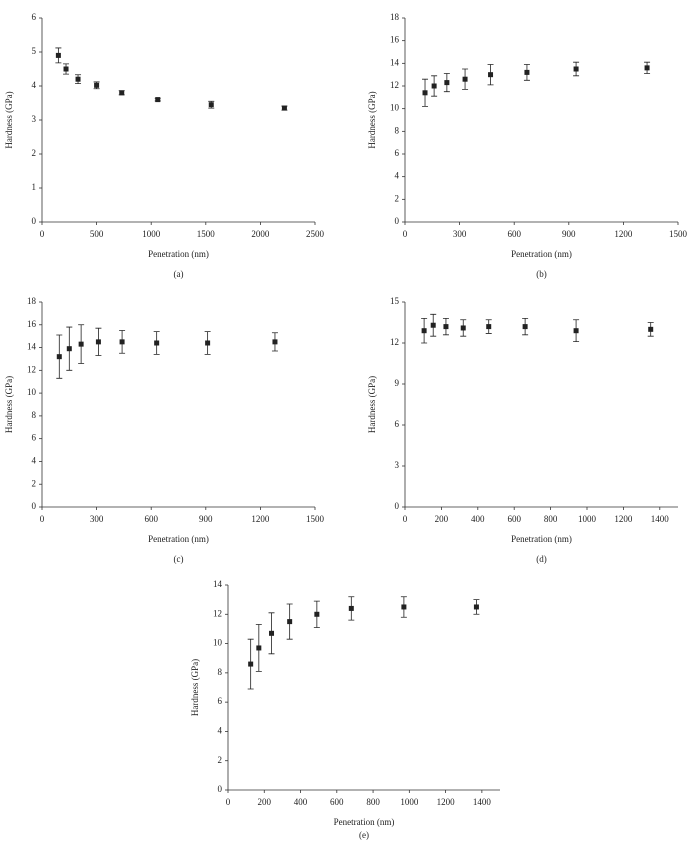 This screenshot has width=690, height=842. I want to click on x-tick-label: 300, so click(460, 234).